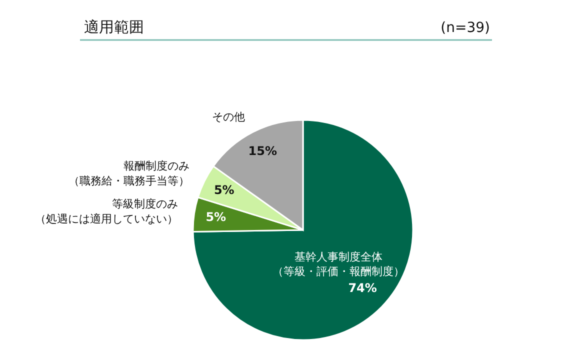 The image size is (580, 360). I want to click on data-label: 15%, so click(263, 151).